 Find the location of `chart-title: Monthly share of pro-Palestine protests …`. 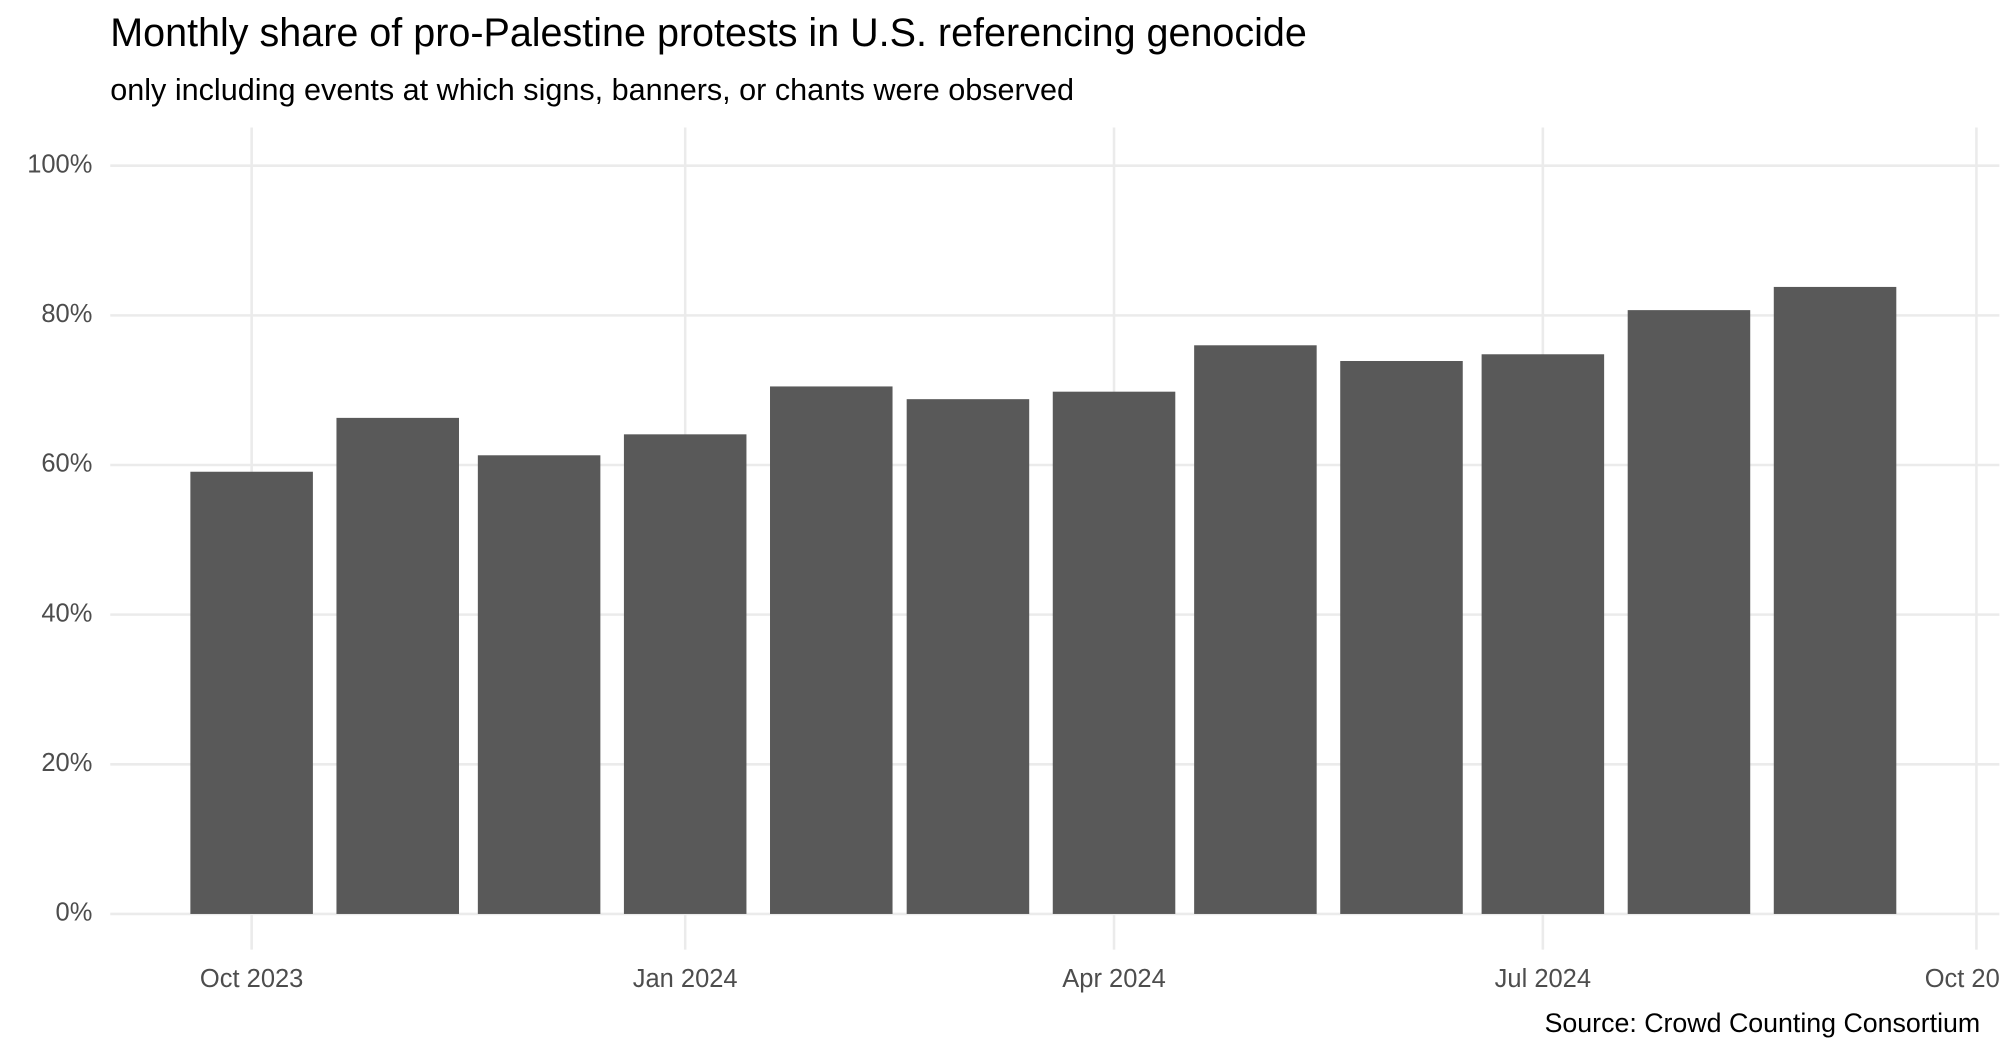

chart-title: Monthly share of pro-Palestine protests … is located at coordinates (708, 33).